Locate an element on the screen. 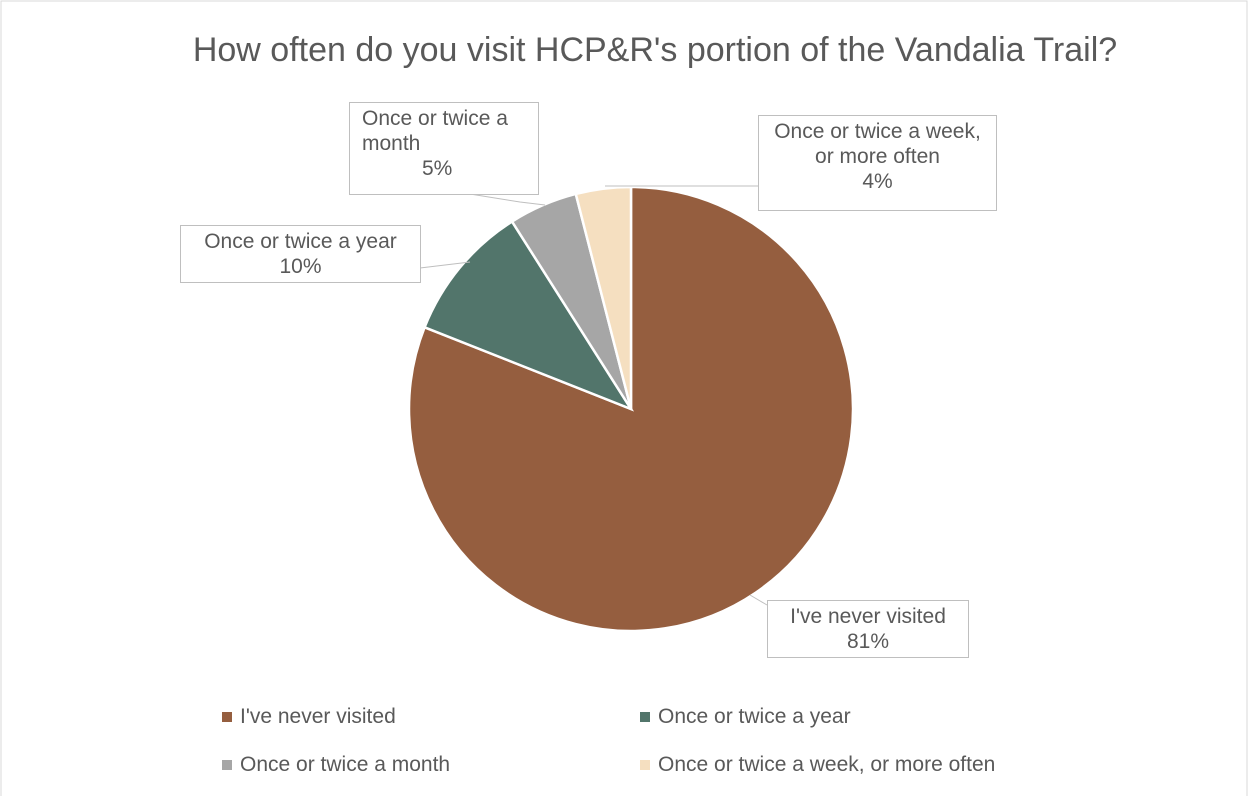 The height and width of the screenshot is (796, 1253). data-label: Once or twice a week, or more often 4% is located at coordinates (877, 163).